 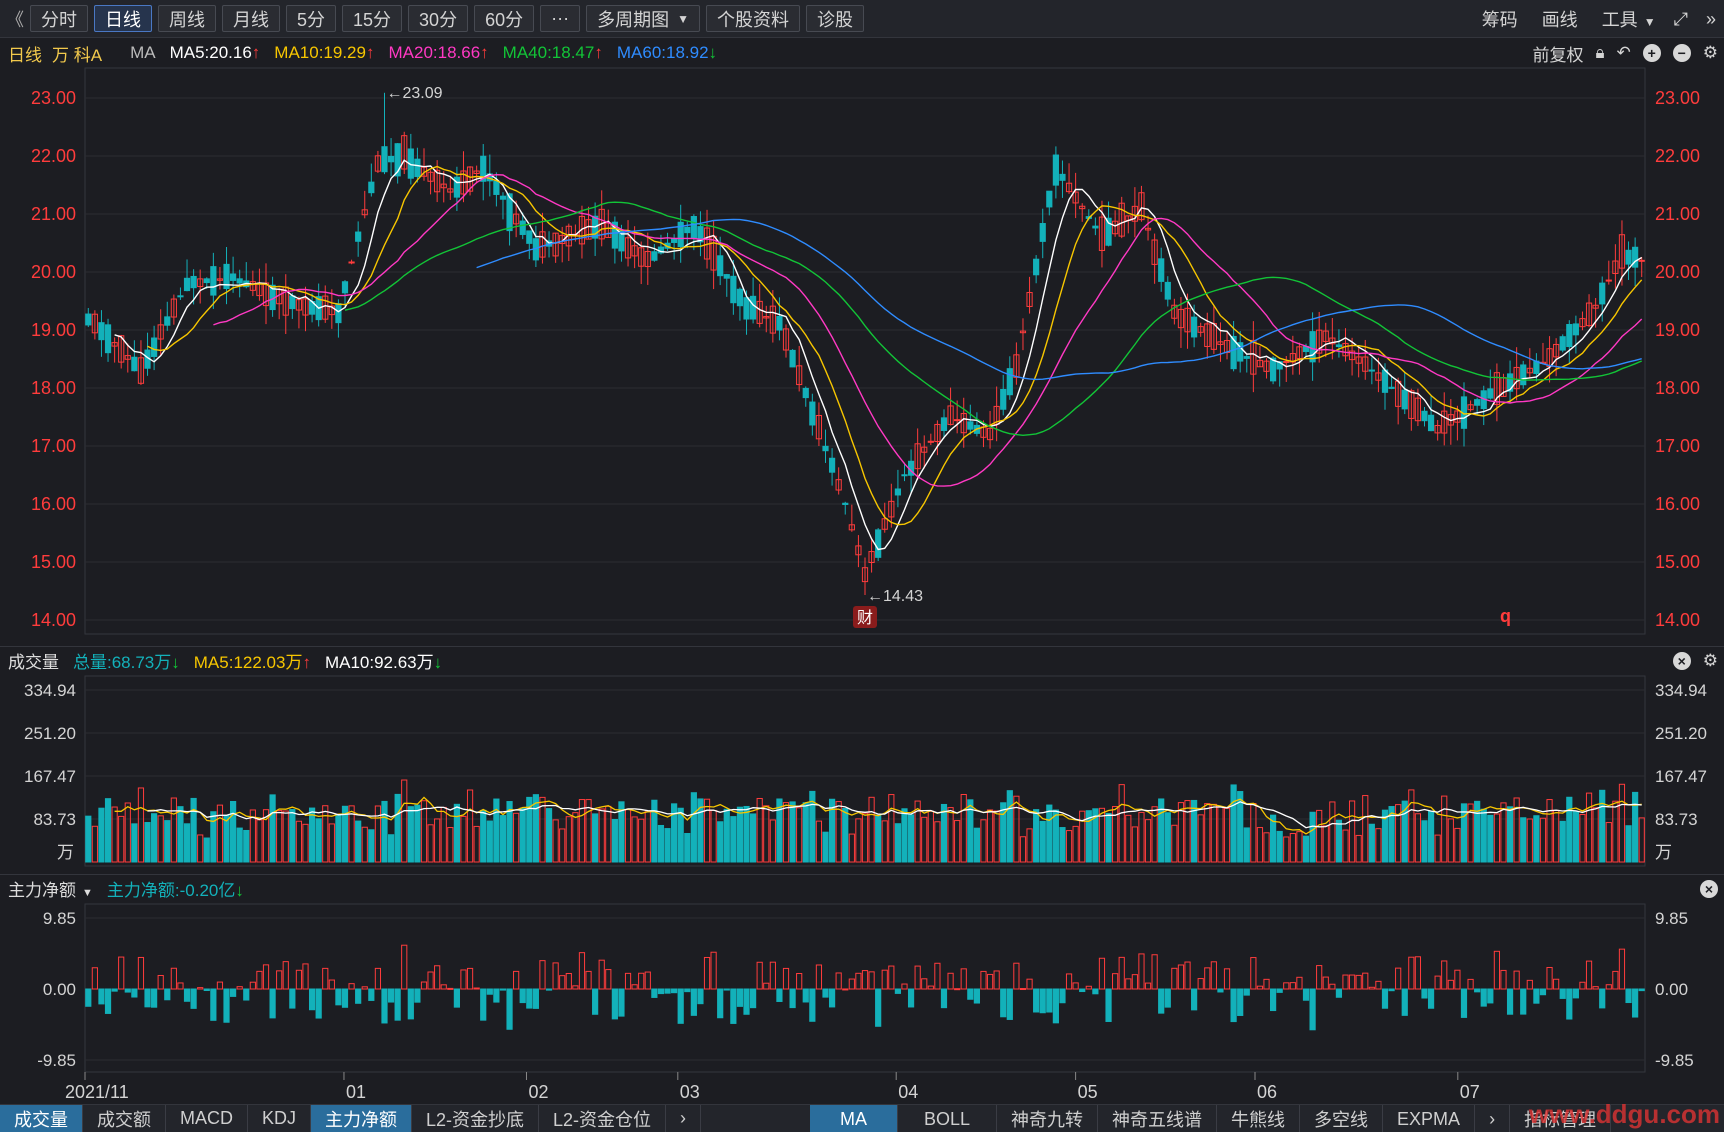 I want to click on volume-total: 总量:68.73万↓, so click(x=126, y=660).